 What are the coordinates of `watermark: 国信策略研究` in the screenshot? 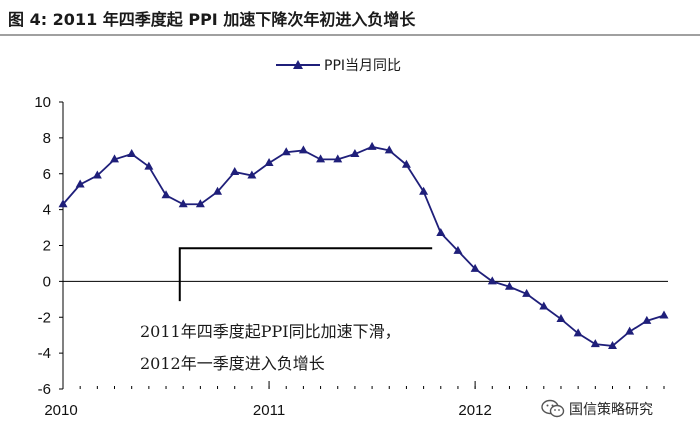 It's located at (597, 409).